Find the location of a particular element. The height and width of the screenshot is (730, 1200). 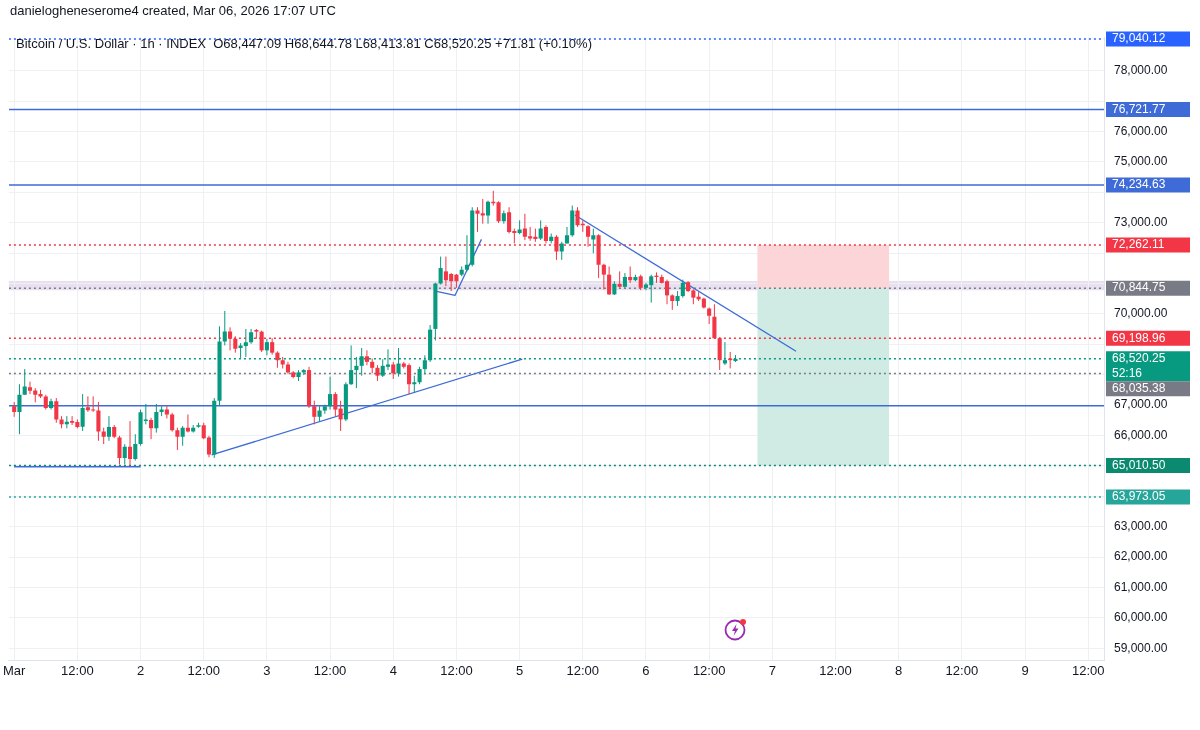

x-tick-label: 7 is located at coordinates (772, 670).